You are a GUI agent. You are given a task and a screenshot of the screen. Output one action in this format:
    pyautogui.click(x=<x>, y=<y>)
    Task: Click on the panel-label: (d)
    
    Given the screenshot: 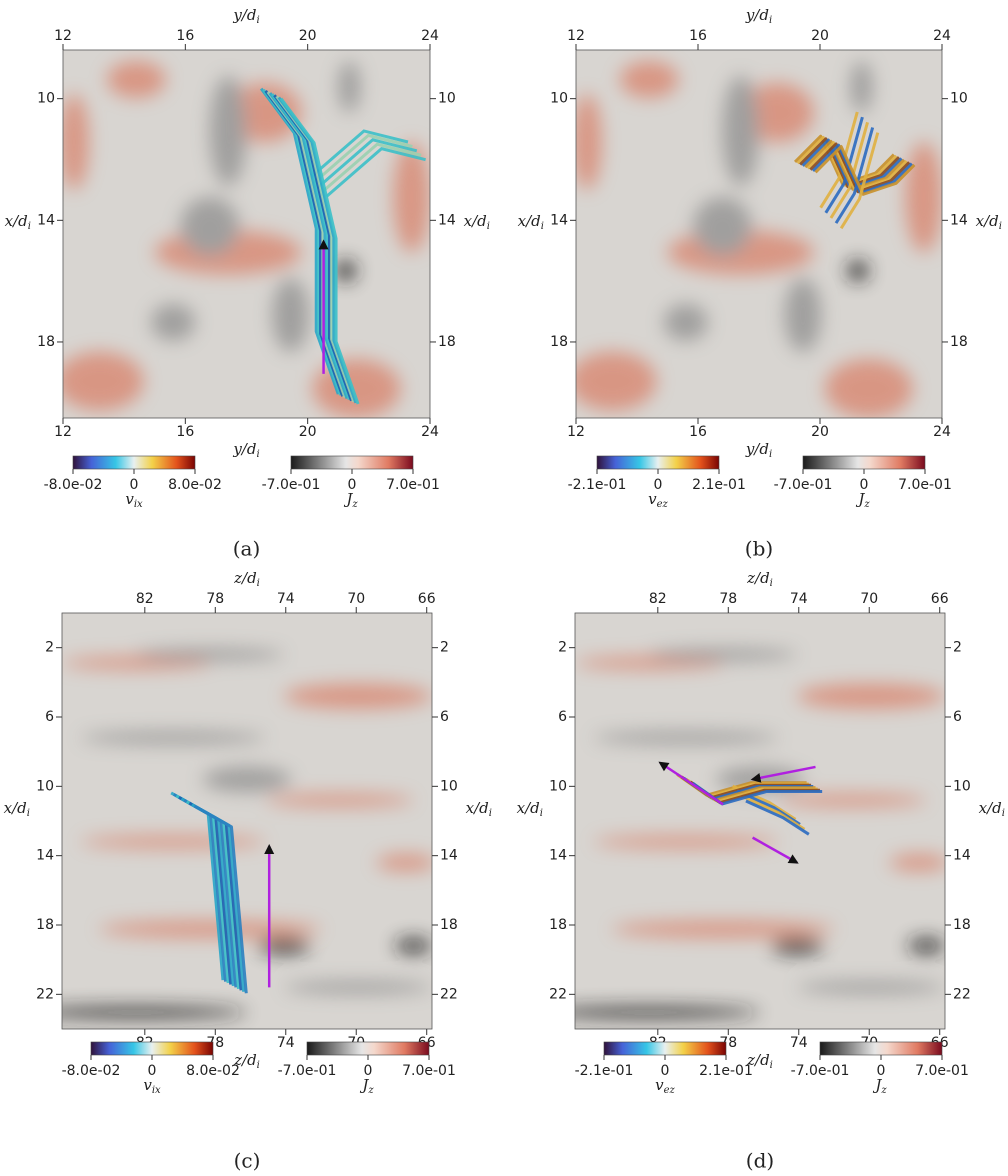 What is the action you would take?
    pyautogui.click(x=760, y=1161)
    